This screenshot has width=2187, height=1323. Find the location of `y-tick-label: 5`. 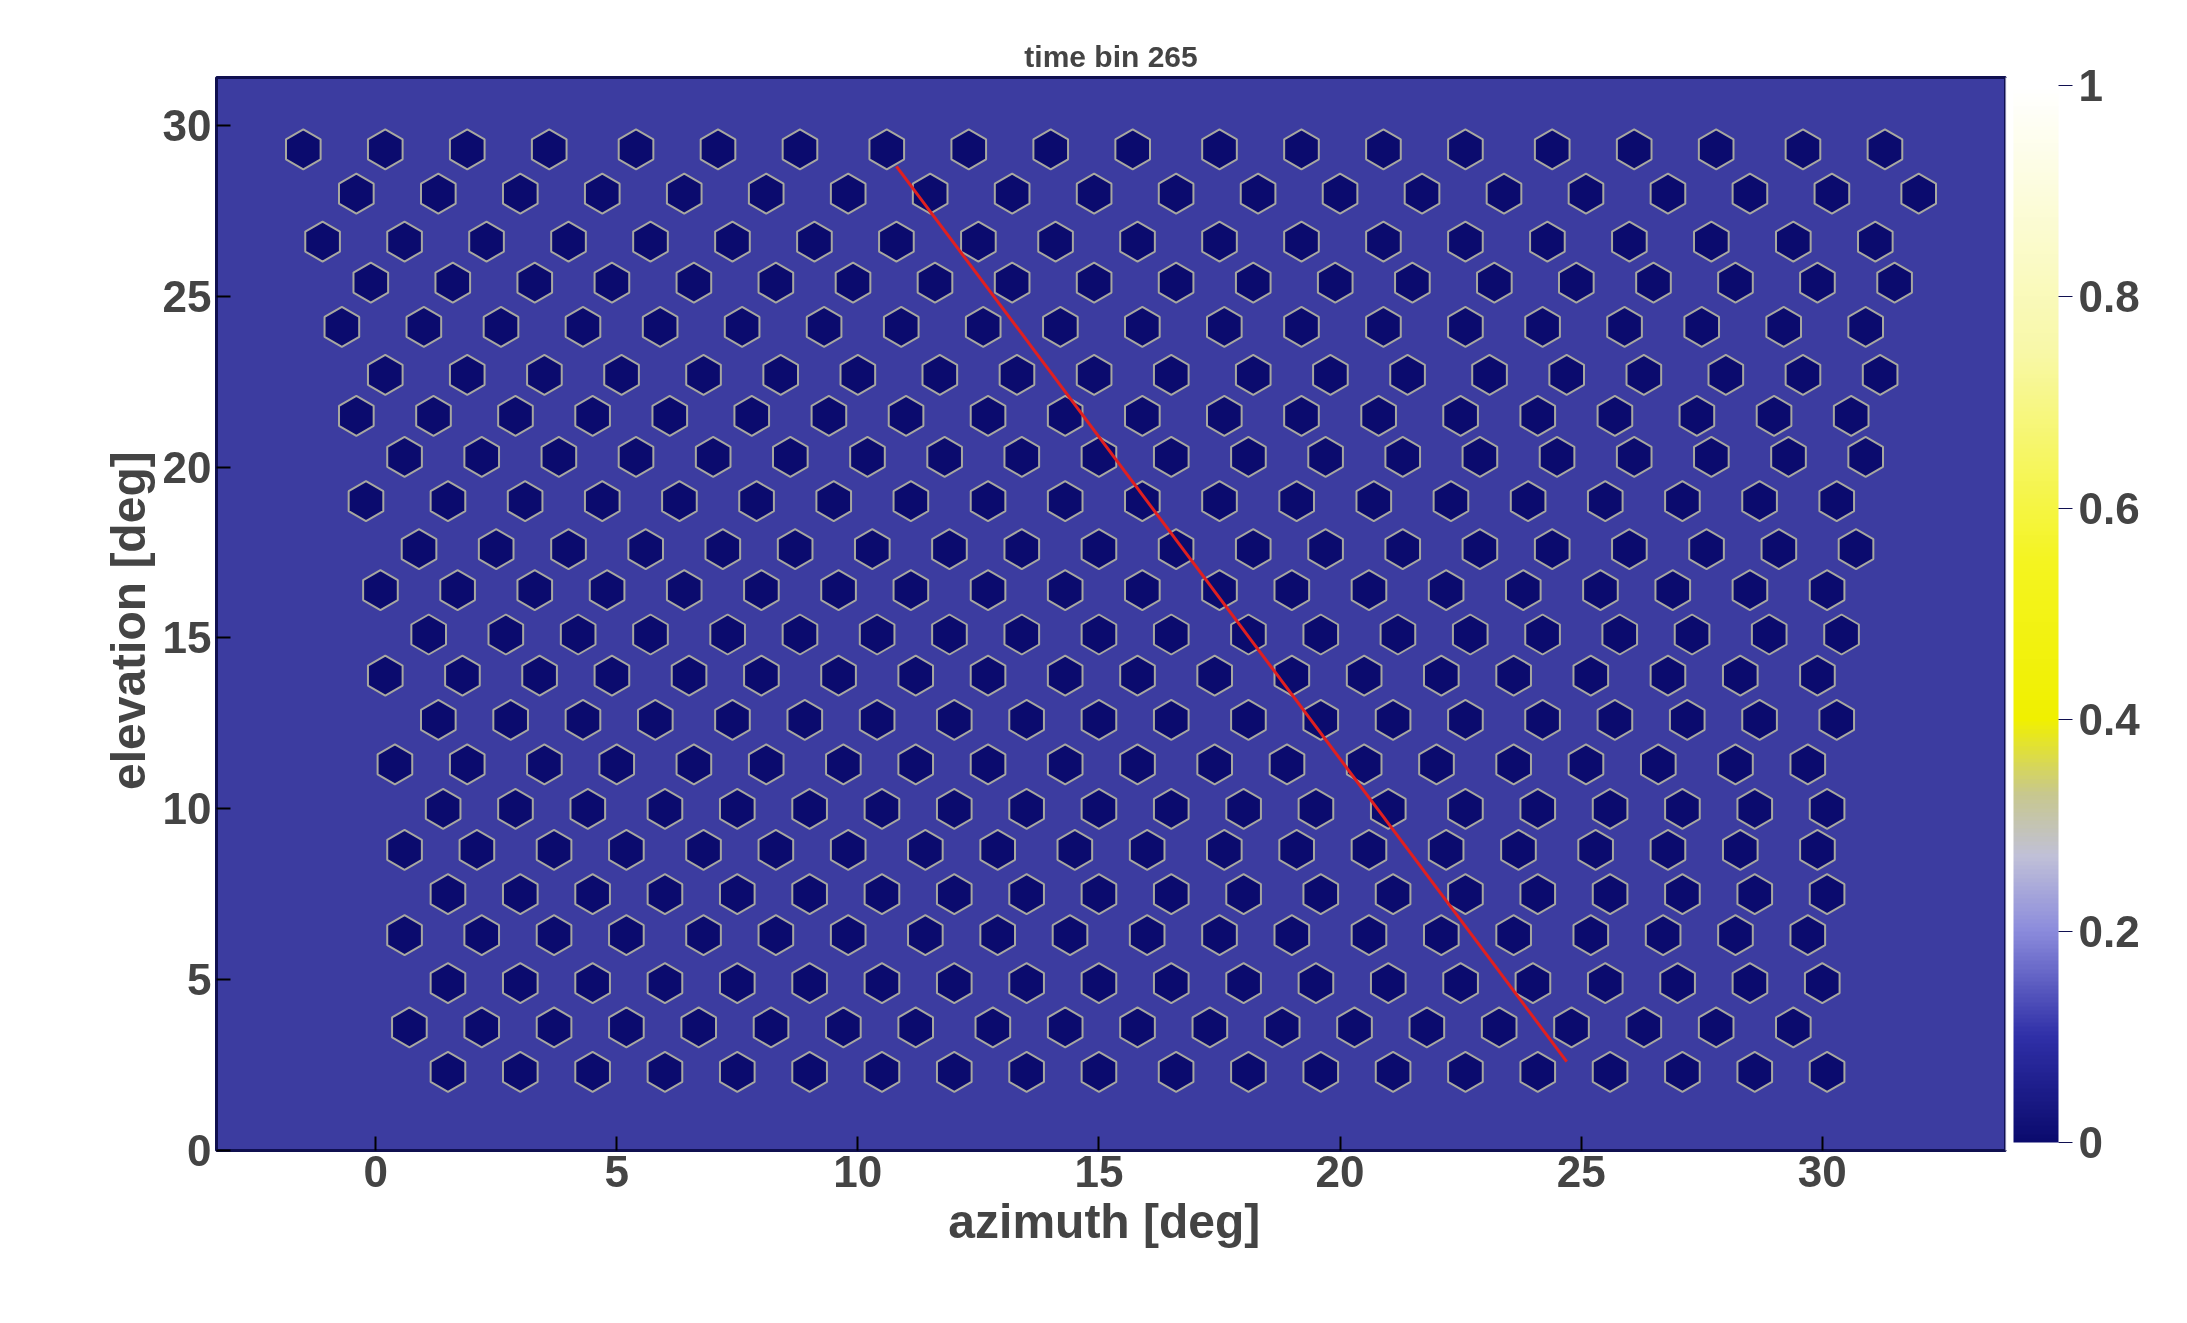

y-tick-label: 5 is located at coordinates (199, 980).